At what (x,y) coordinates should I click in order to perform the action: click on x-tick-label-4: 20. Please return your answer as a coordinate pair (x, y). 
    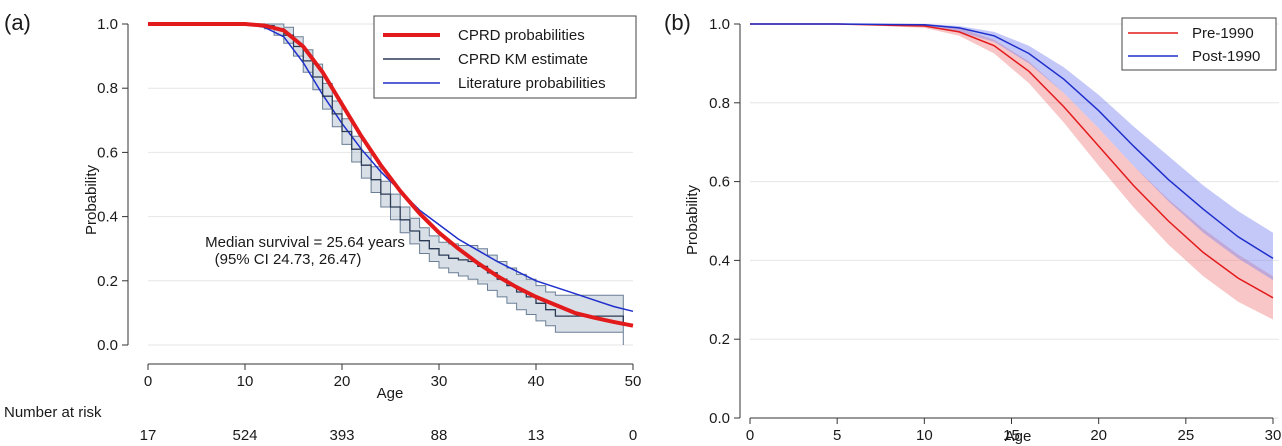
    Looking at the image, I should click on (1098, 435).